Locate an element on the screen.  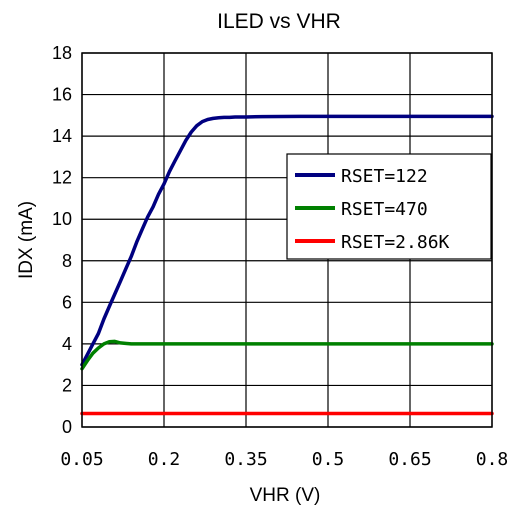
x-axis-label: VHR (V) is located at coordinates (285, 495).